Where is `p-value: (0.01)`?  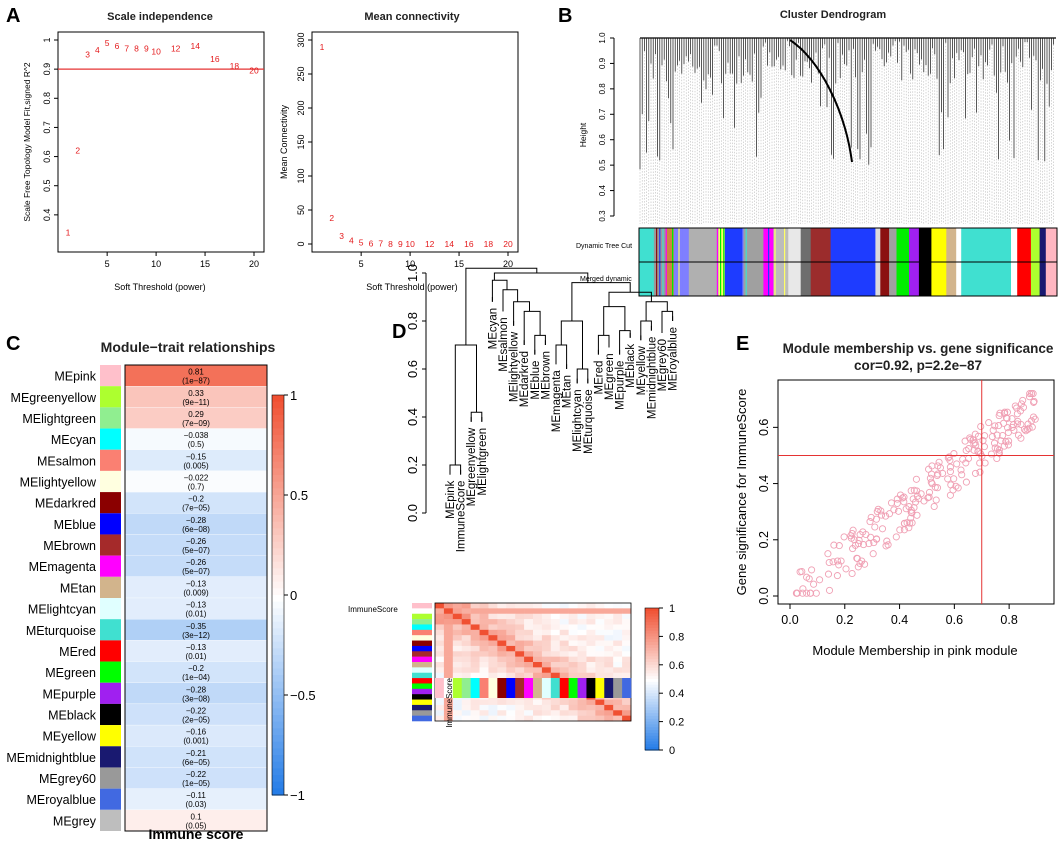 p-value: (0.01) is located at coordinates (196, 614).